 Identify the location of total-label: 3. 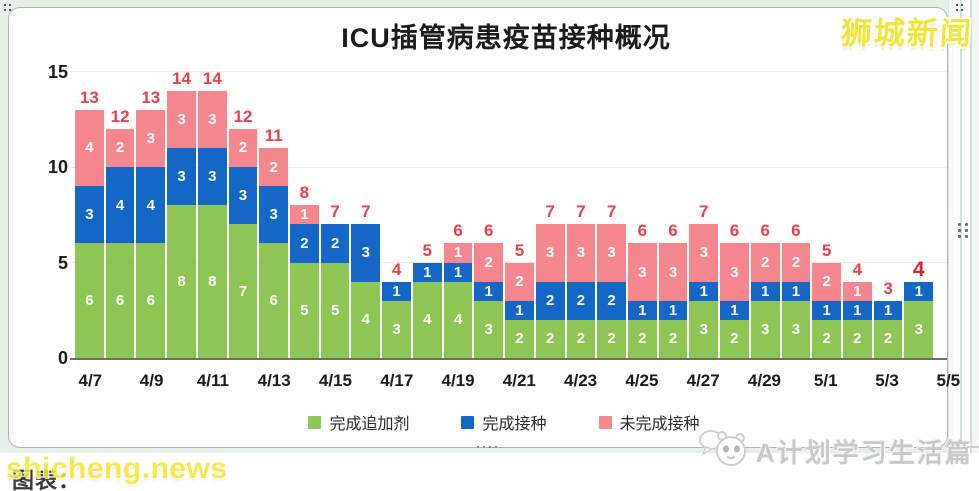
(888, 288).